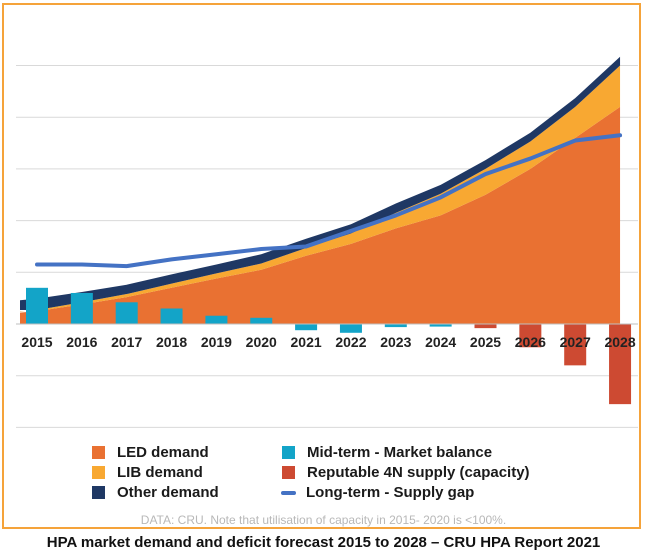 The image size is (647, 554). I want to click on legend-swatch-other, so click(98, 492).